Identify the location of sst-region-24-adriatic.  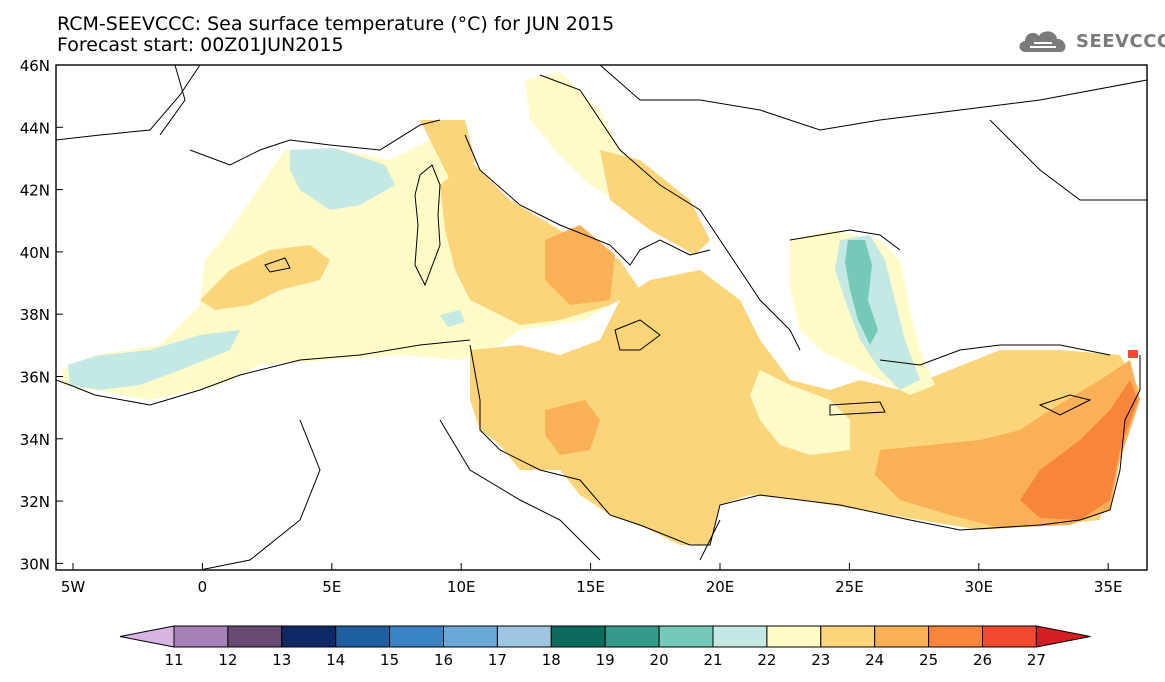
(655, 202).